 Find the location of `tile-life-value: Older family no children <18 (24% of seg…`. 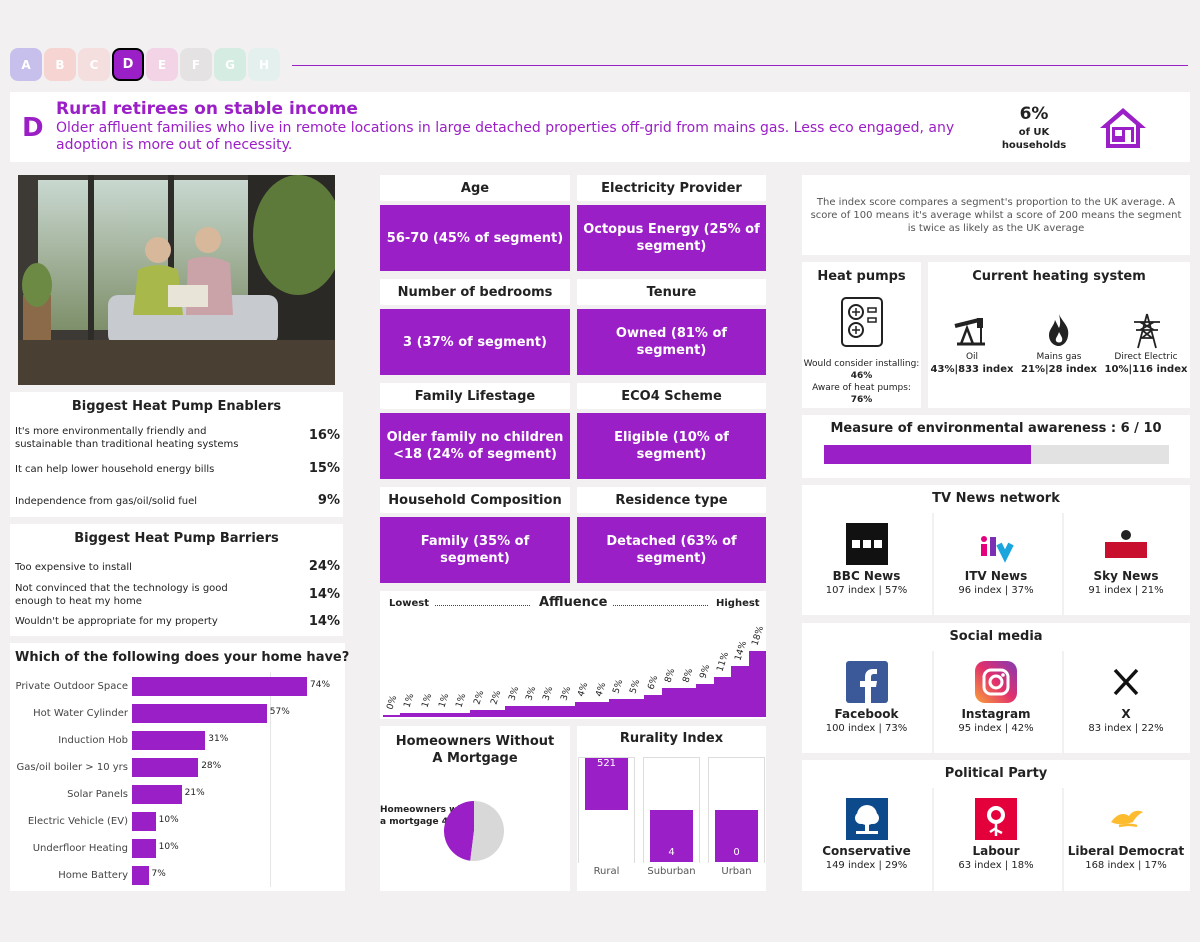

tile-life-value: Older family no children <18 (24% of seg… is located at coordinates (475, 446).